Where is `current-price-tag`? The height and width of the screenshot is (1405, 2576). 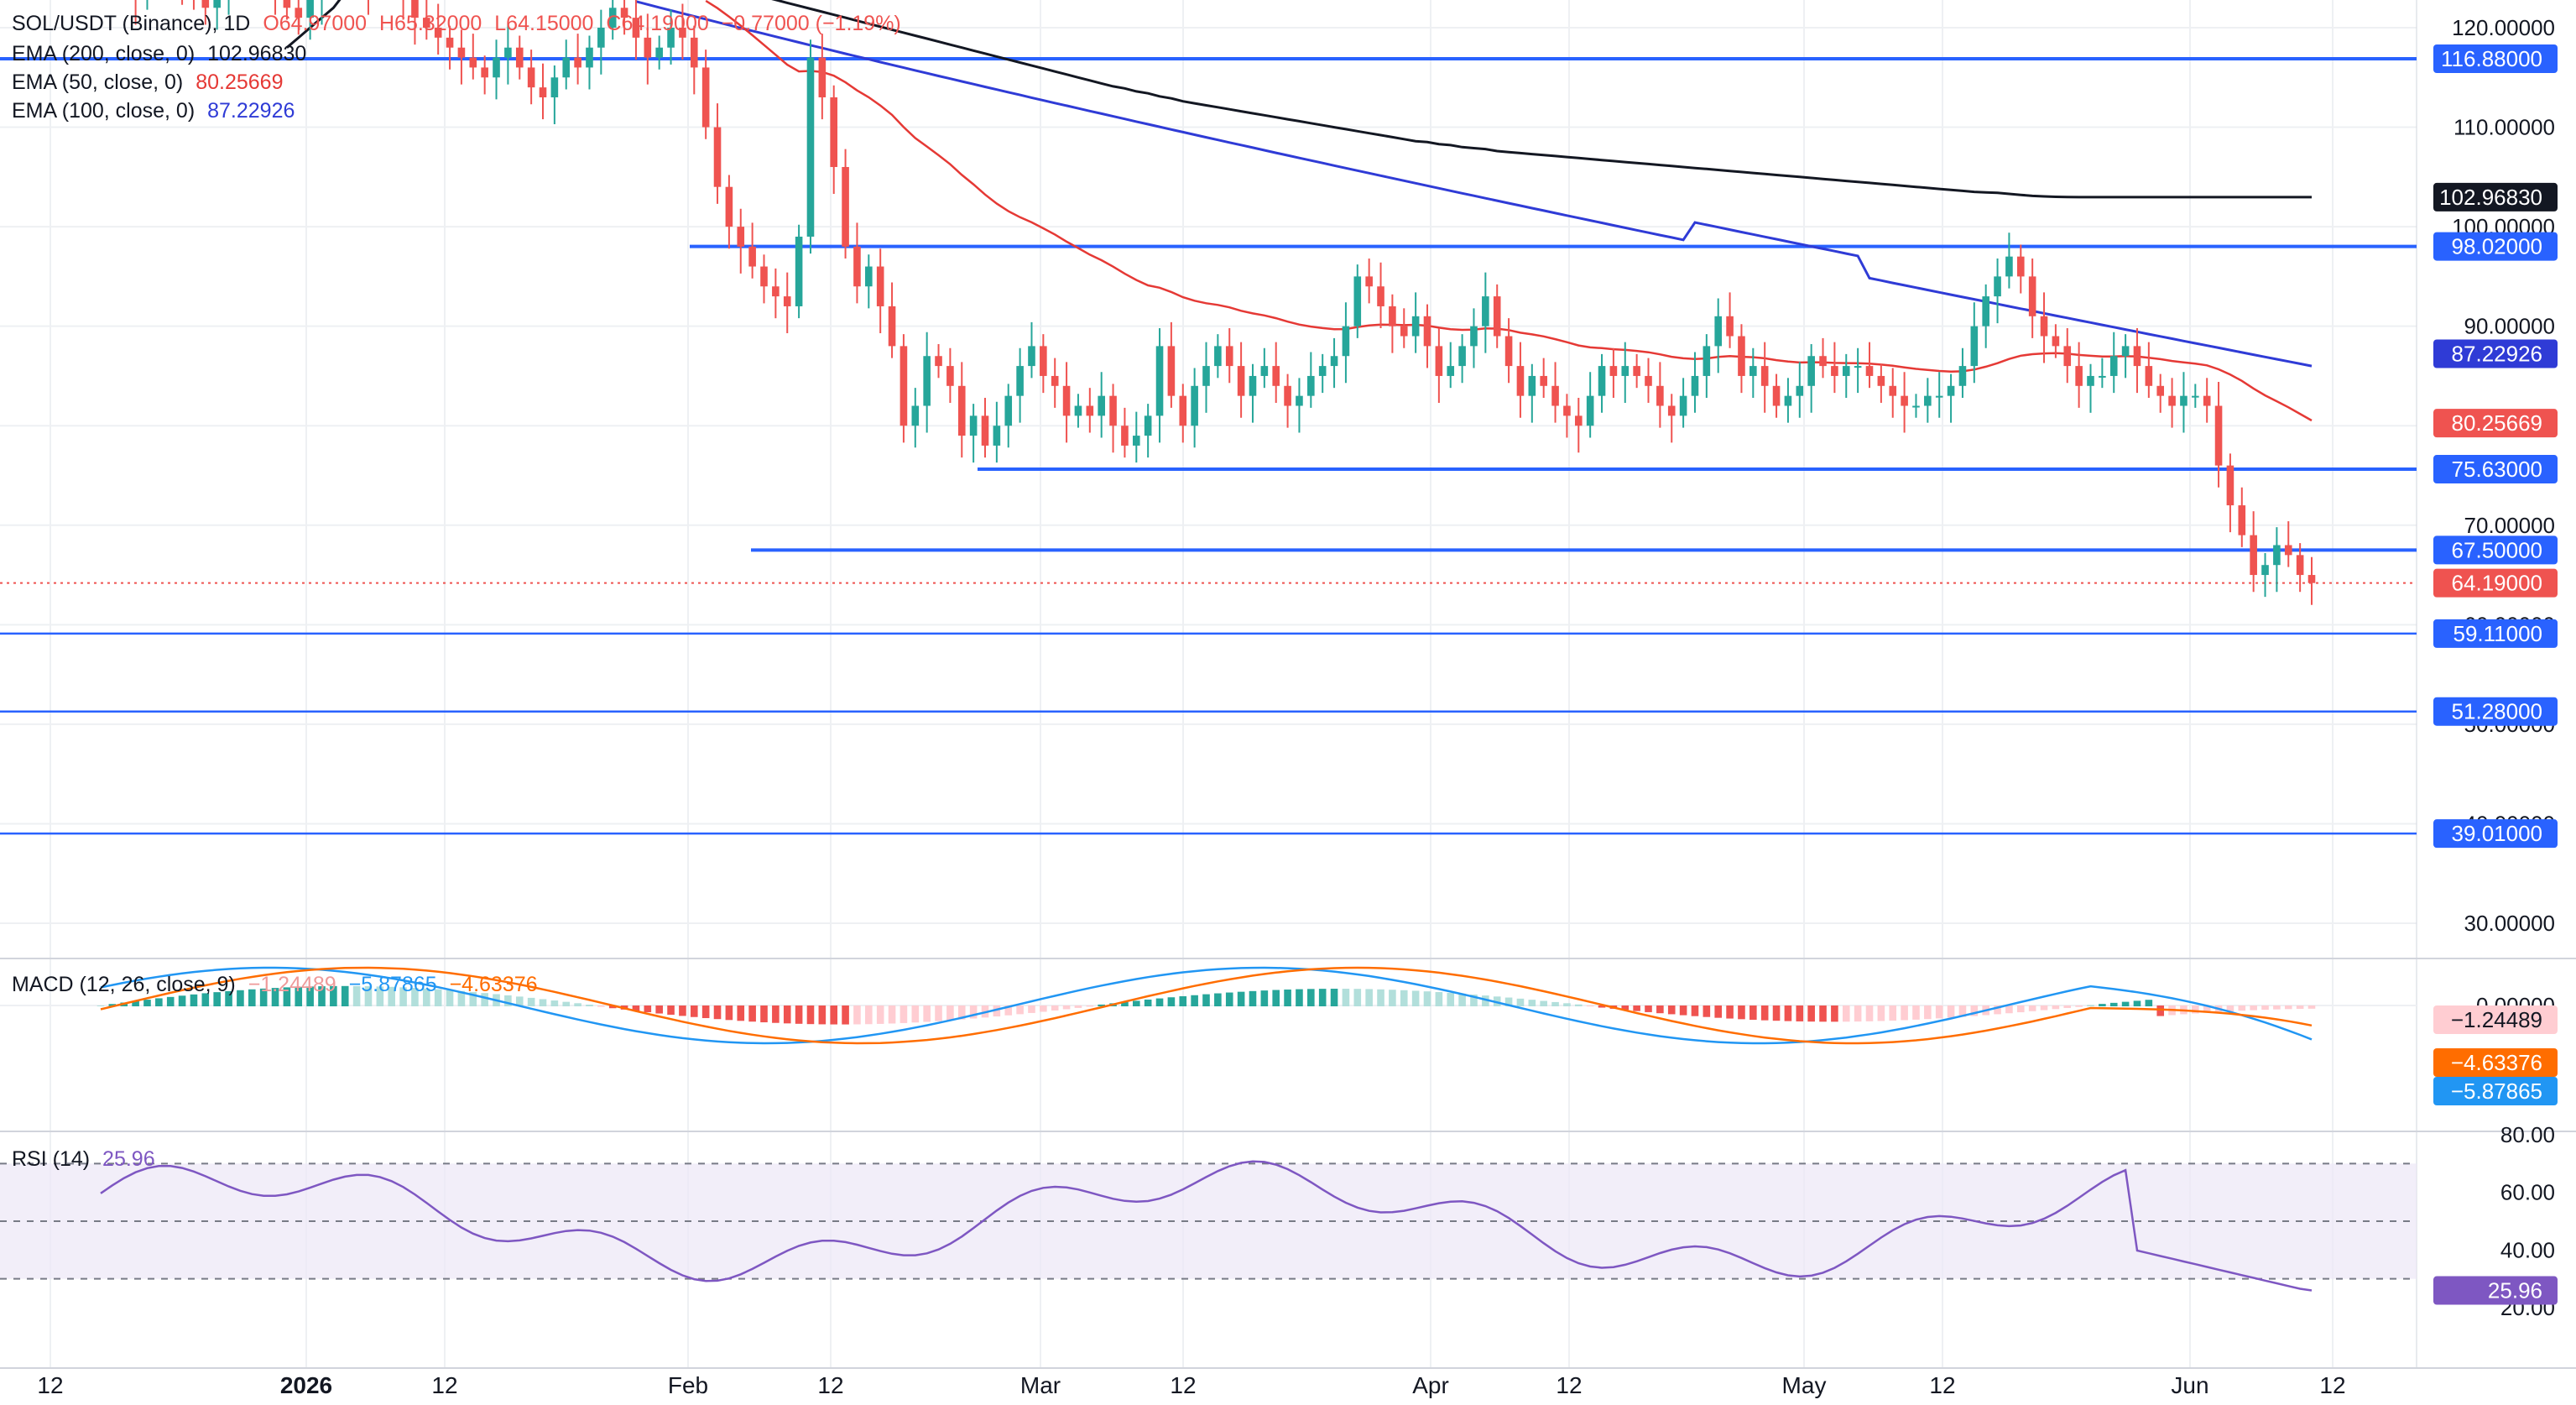 current-price-tag is located at coordinates (2495, 583).